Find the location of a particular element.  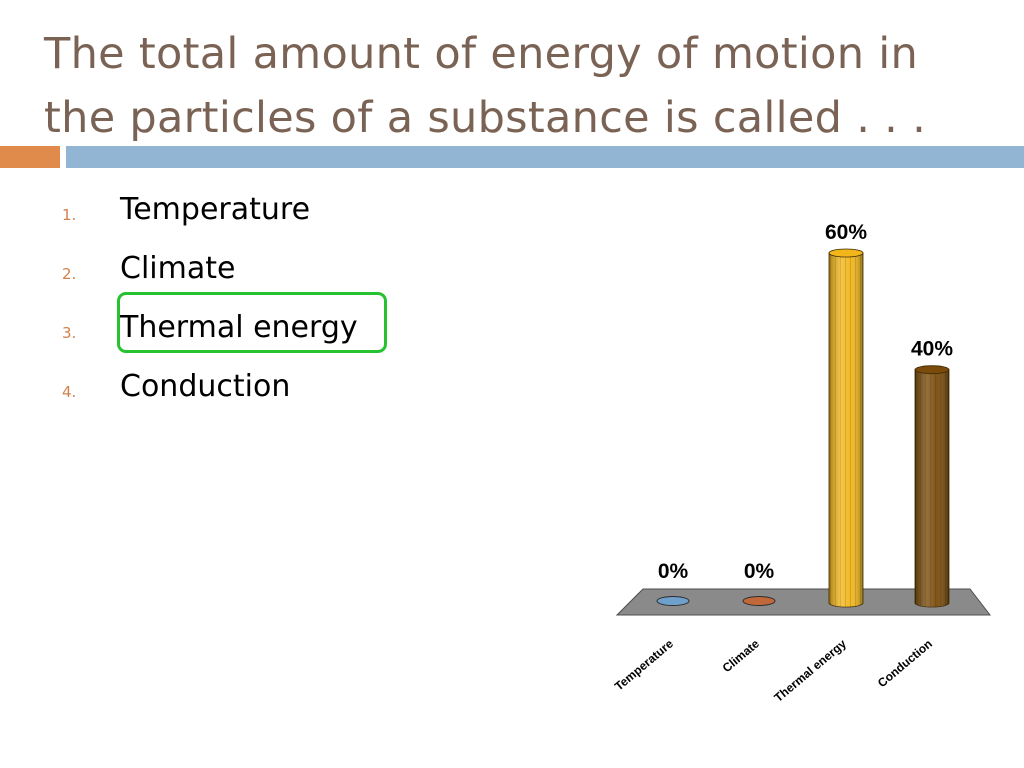

category-label-thermal-energy: Thermal energy is located at coordinates (810, 670).